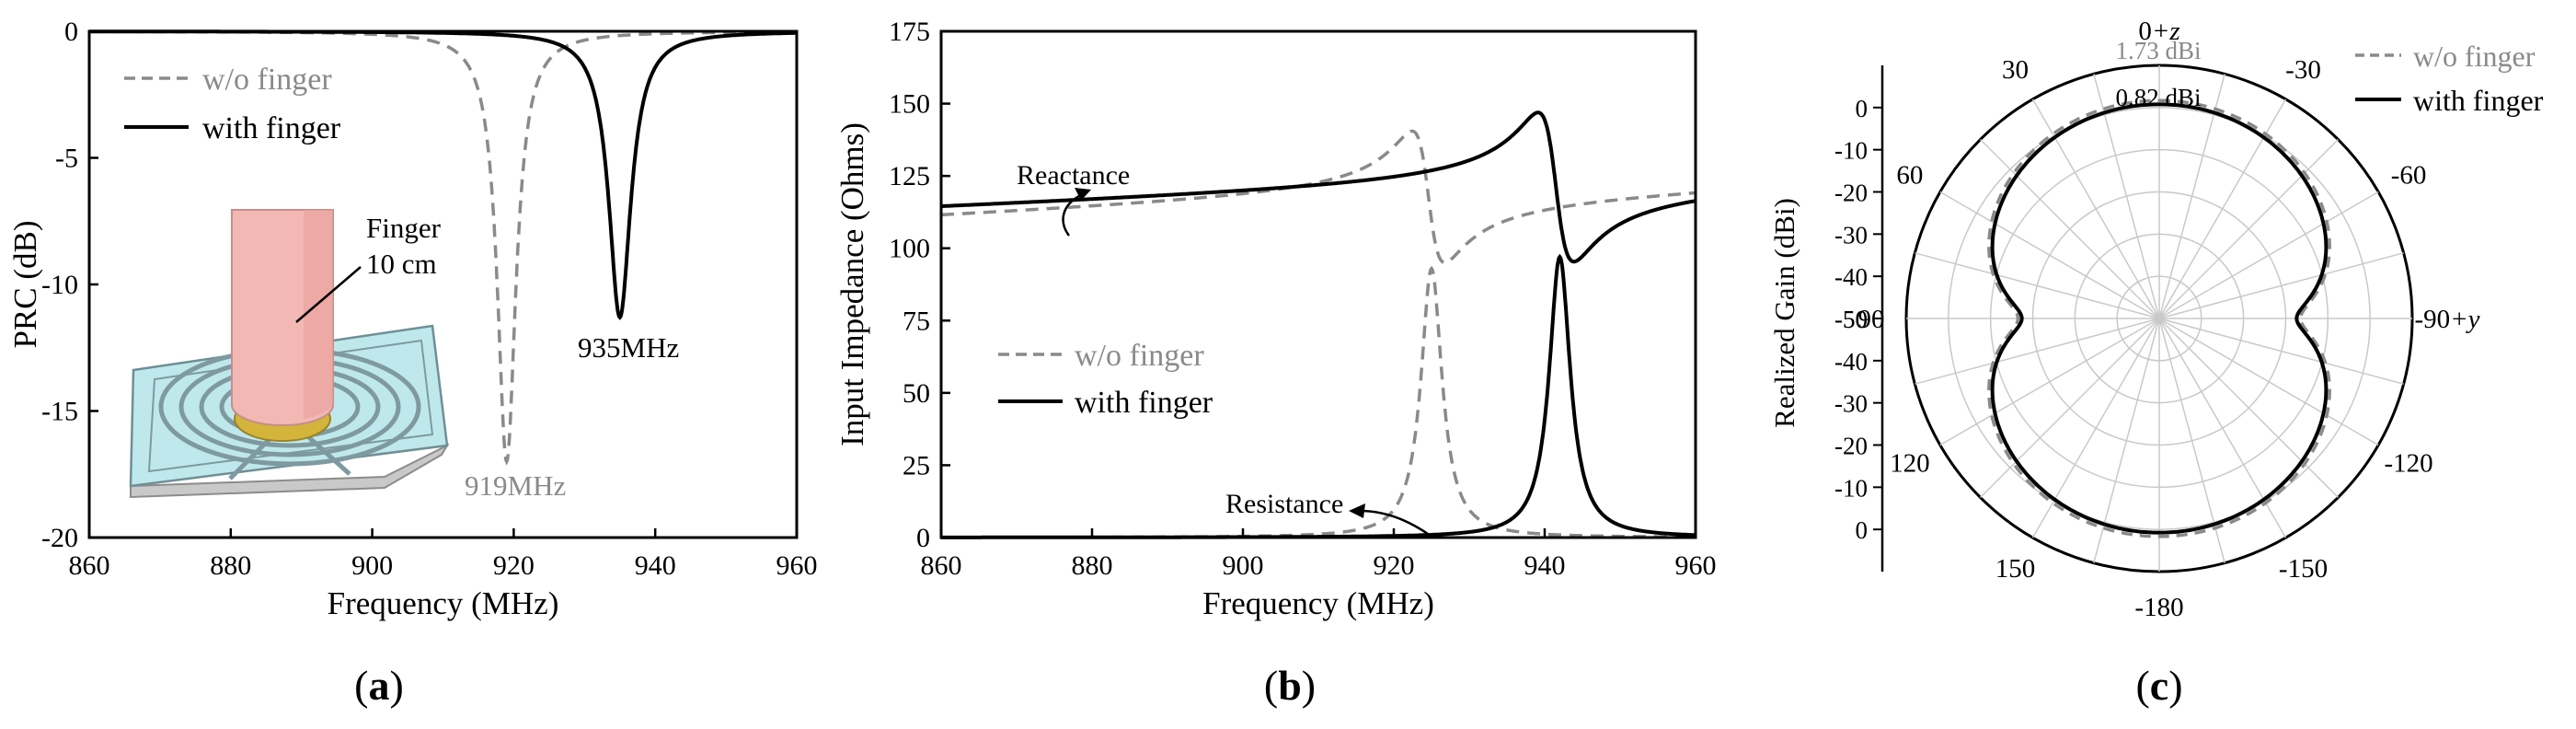  What do you see at coordinates (515, 485) in the screenshot?
I see `panel-a-annotation-919: 919MHz` at bounding box center [515, 485].